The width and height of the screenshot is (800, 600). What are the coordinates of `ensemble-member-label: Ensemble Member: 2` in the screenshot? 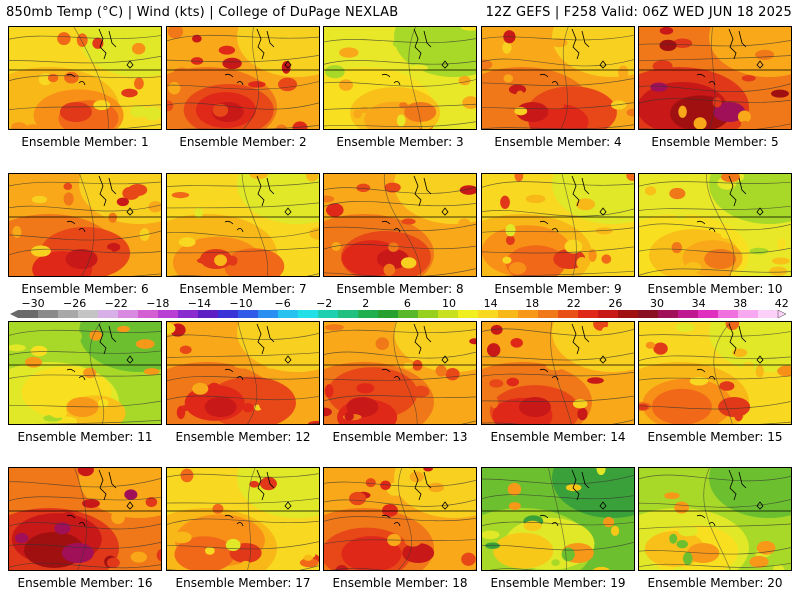 It's located at (243, 142).